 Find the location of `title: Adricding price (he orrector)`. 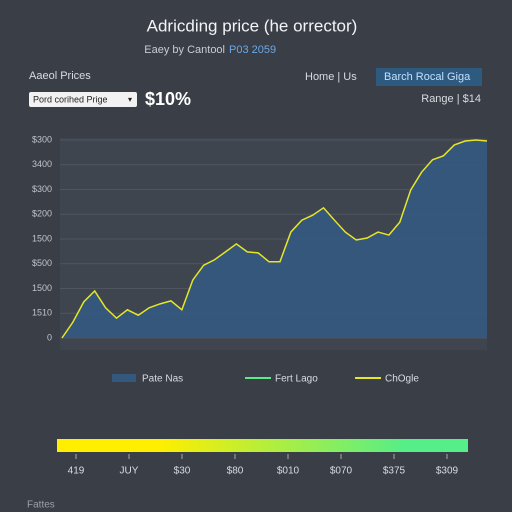

title: Adricding price (he orrector) is located at coordinates (252, 25).